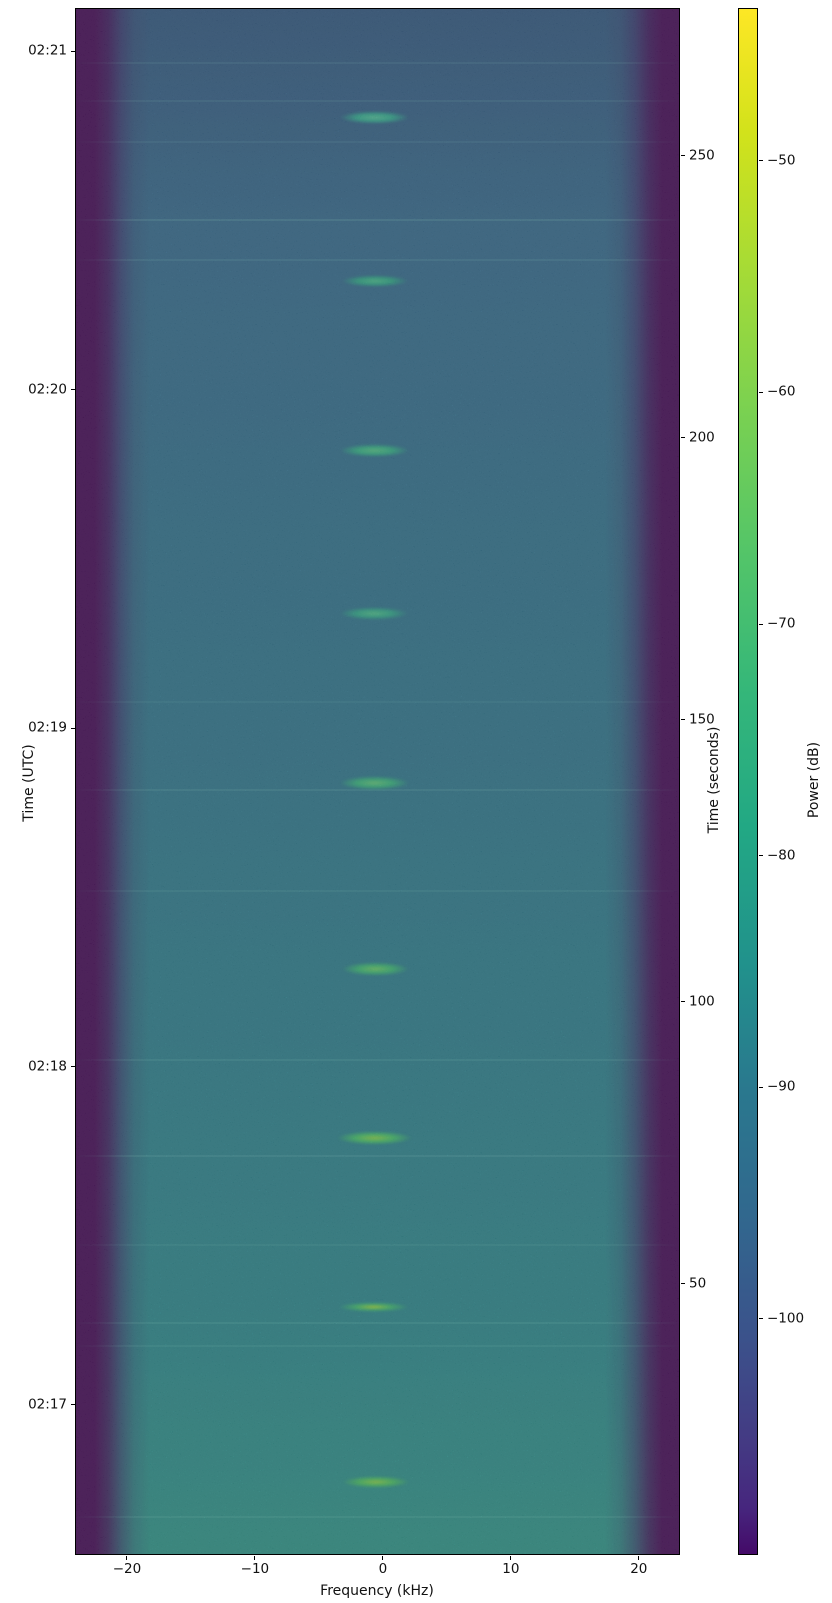 The image size is (832, 1603). What do you see at coordinates (781, 391) in the screenshot?
I see `colorbar-tick-label: −60` at bounding box center [781, 391].